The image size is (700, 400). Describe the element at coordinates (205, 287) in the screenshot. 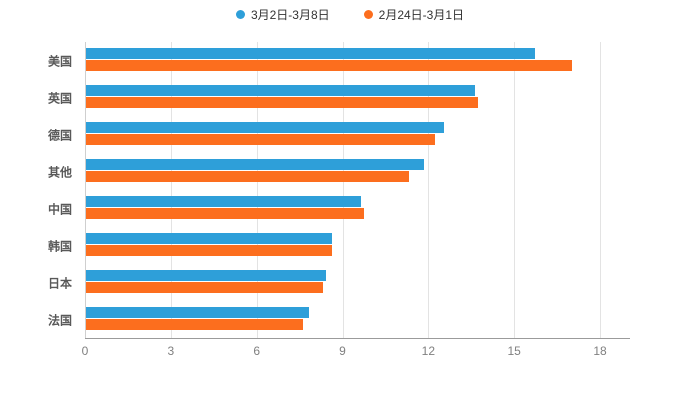

I see `bar-日本-series-1` at that location.